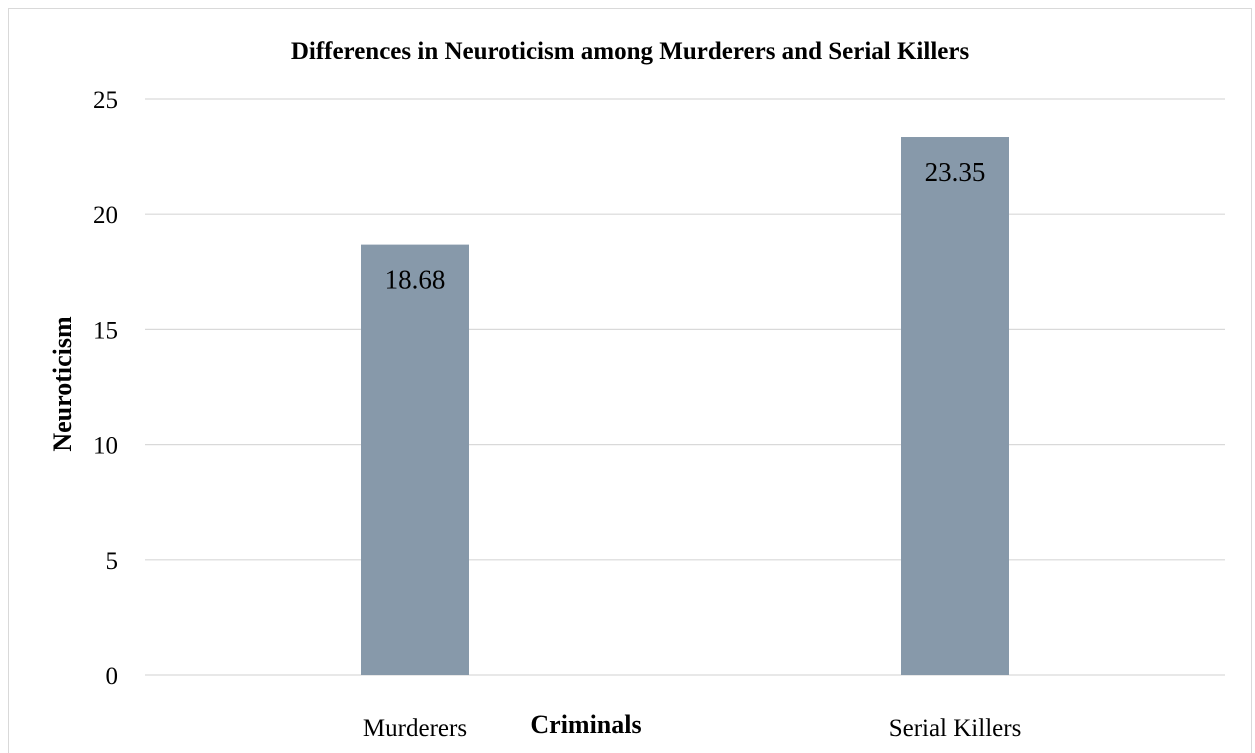  What do you see at coordinates (415, 459) in the screenshot?
I see `bar-murderers` at bounding box center [415, 459].